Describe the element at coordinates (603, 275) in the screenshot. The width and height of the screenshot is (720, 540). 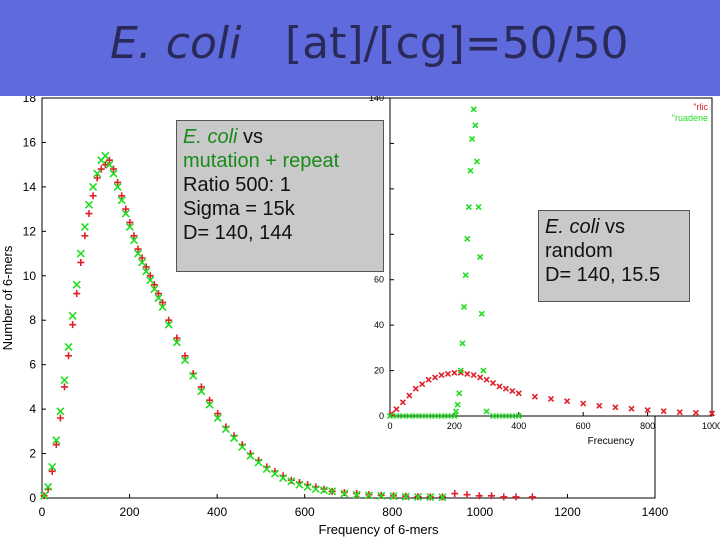
I see `annotation-right-line3: D= 140, 15.5` at that location.